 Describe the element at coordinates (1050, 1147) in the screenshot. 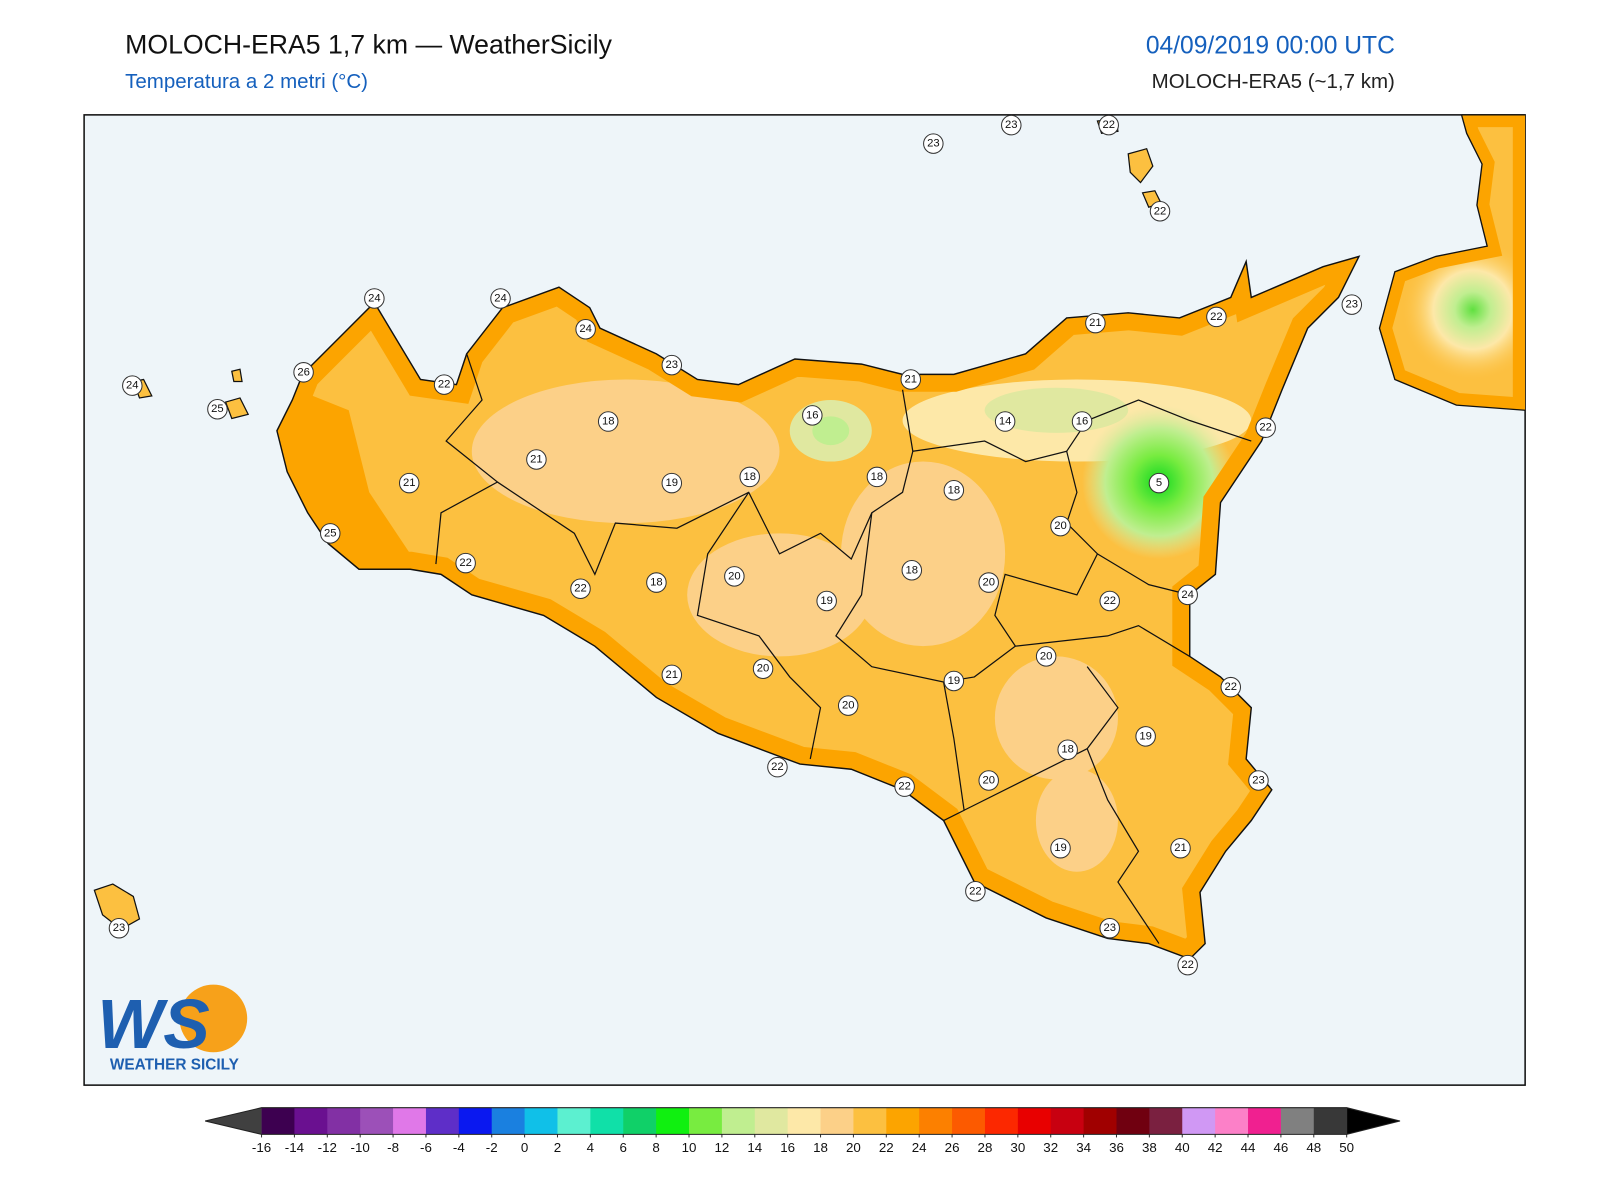

I see `colorbar-tick-label: 32` at that location.